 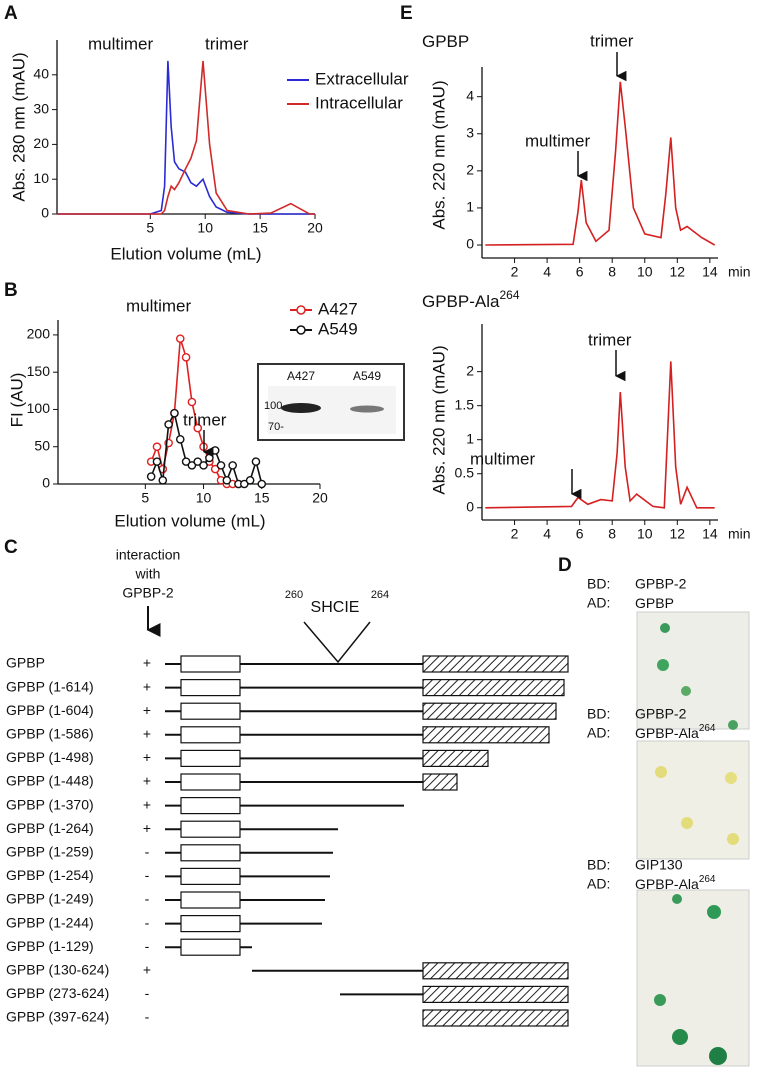 I want to click on annotation: trimer, so click(x=612, y=40).